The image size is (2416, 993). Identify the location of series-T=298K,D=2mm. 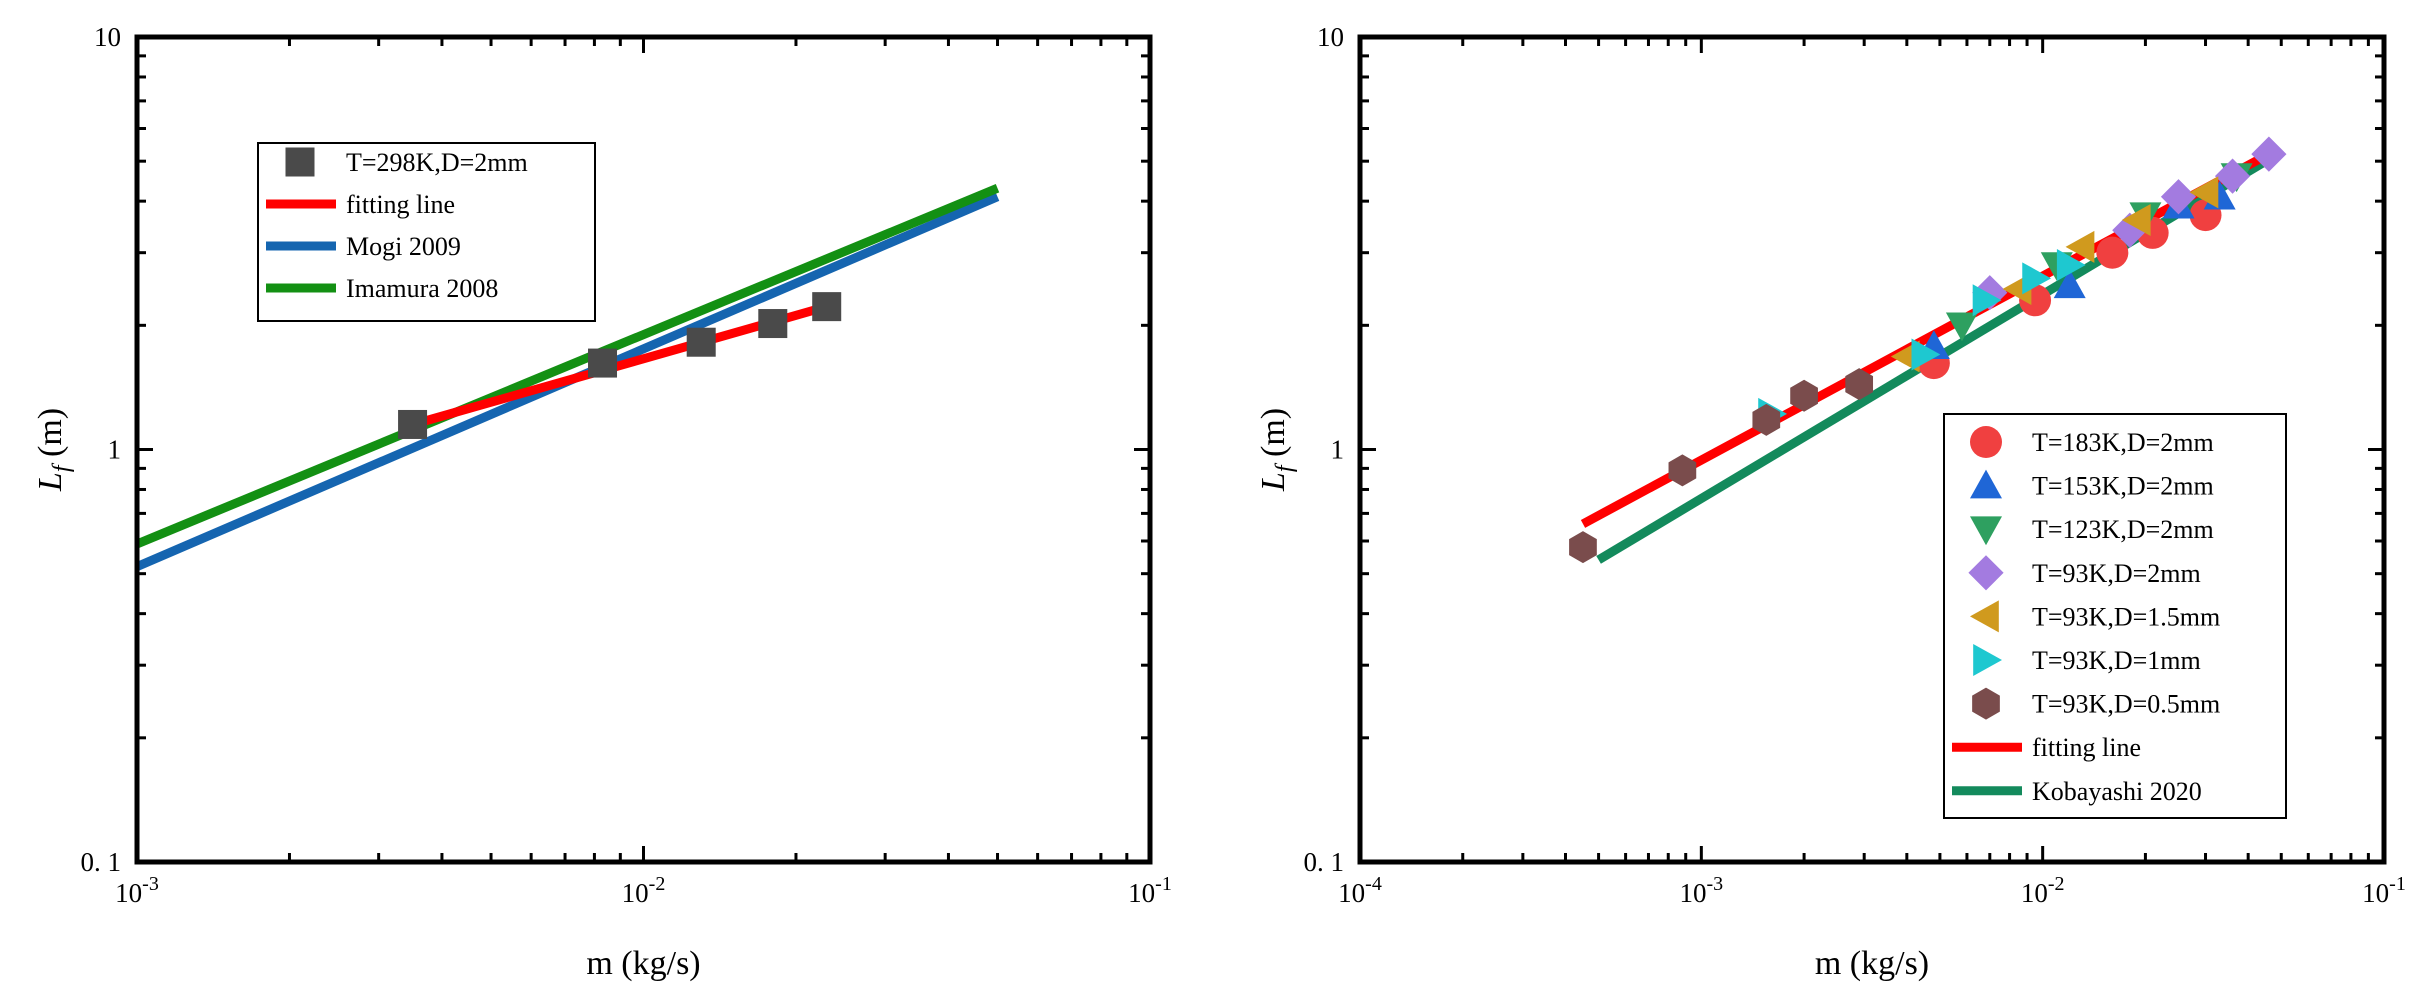
(620, 365).